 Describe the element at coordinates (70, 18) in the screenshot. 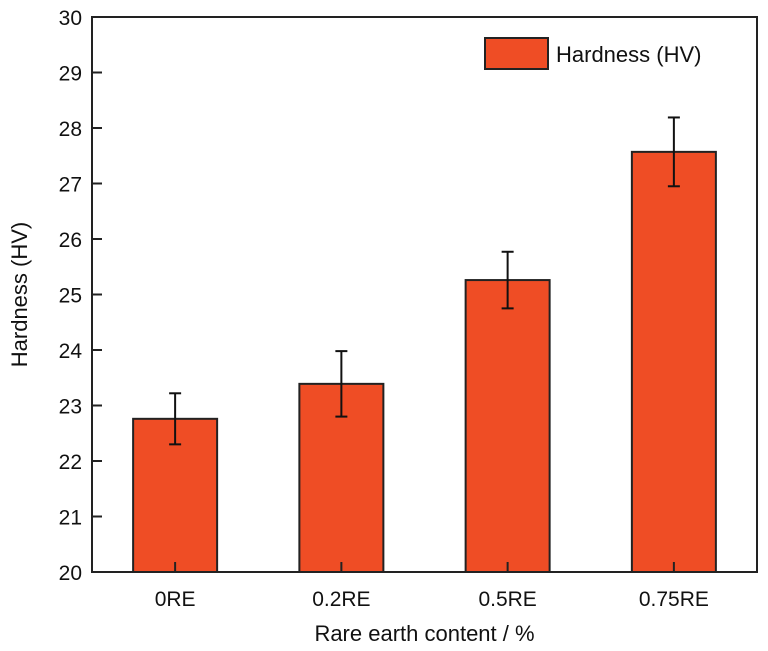

I see `y-tick-label: 30` at that location.